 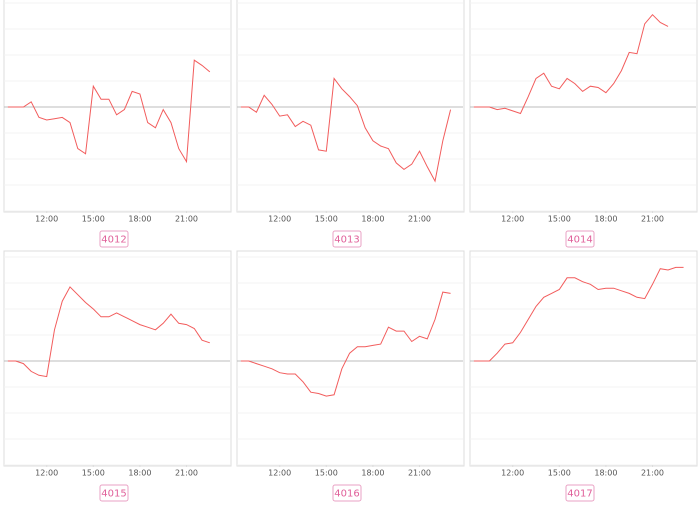 I want to click on chart-title: 4012, so click(x=113, y=240).